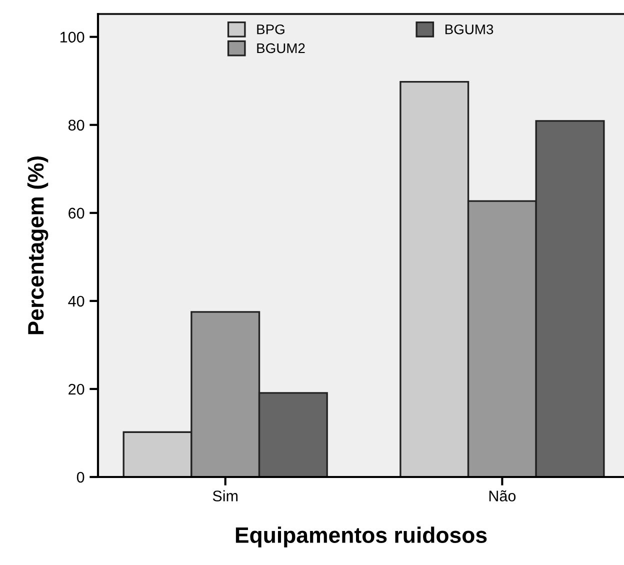 The image size is (624, 565). Describe the element at coordinates (361, 537) in the screenshot. I see `x-axis-title: Equipamentos ruidosos` at that location.